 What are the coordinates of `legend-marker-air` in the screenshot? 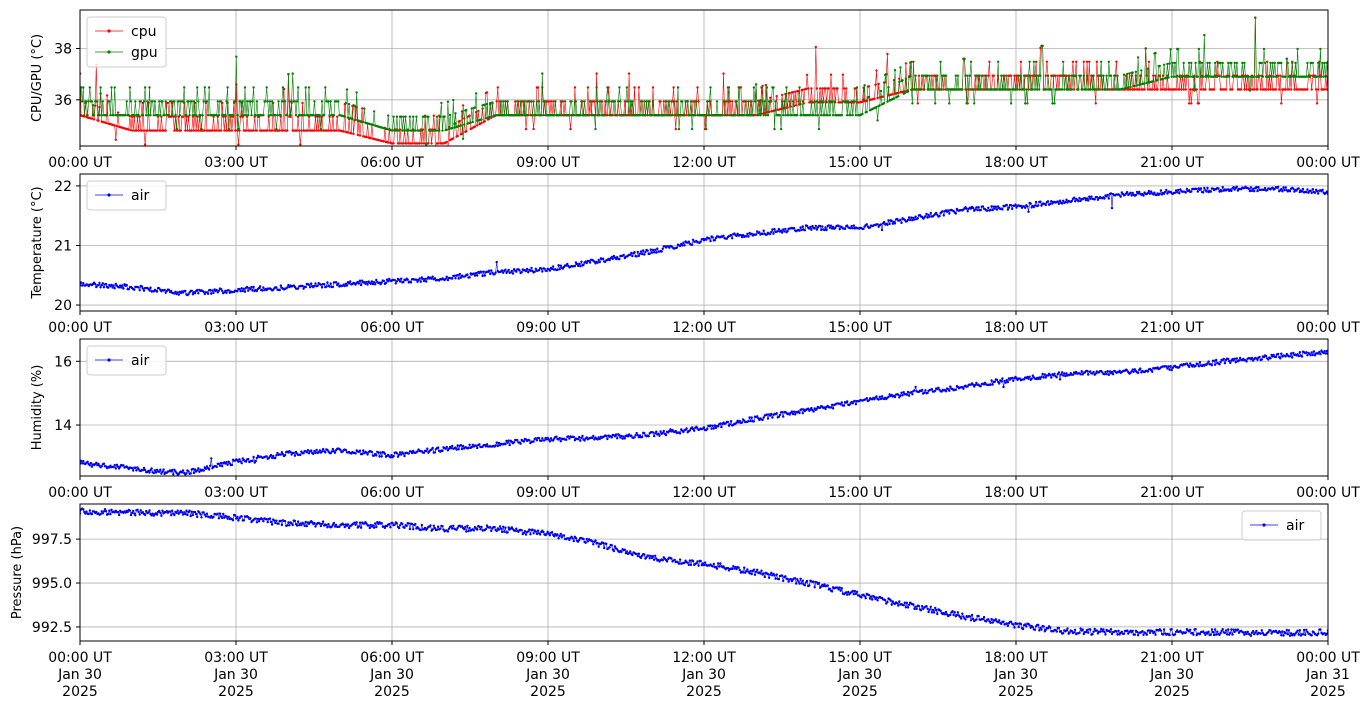 It's located at (109, 195).